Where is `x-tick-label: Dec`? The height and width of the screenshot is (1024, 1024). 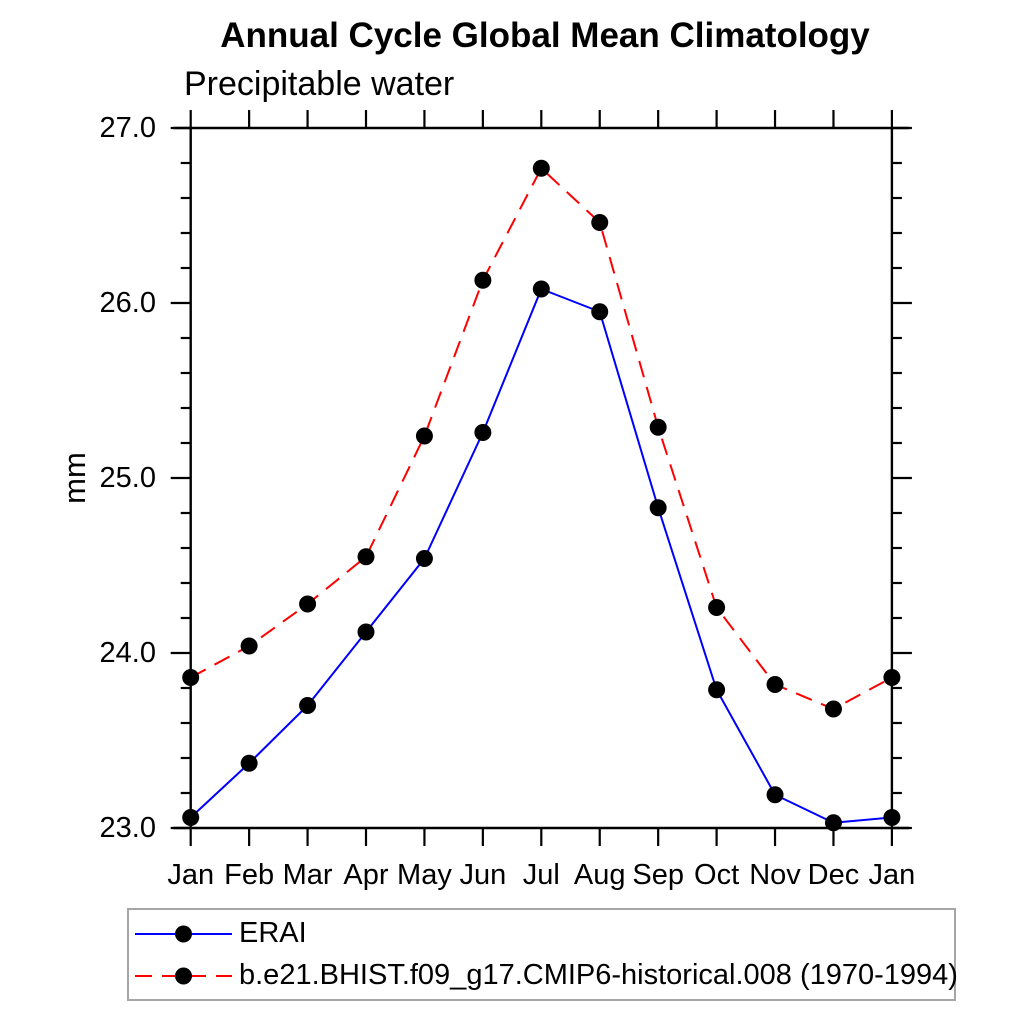
x-tick-label: Dec is located at coordinates (834, 875).